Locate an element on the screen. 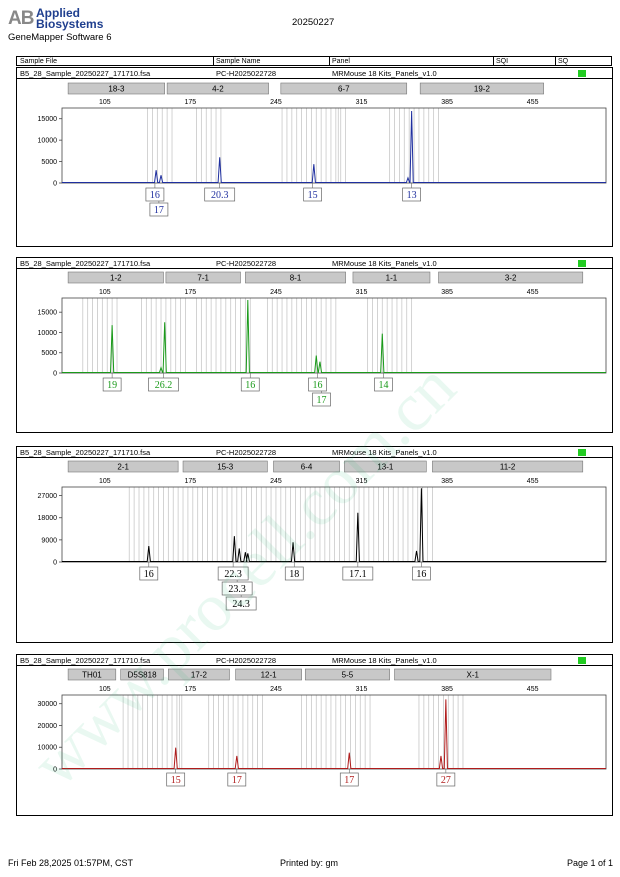  locus-marker-label: 19-2 is located at coordinates (482, 89).